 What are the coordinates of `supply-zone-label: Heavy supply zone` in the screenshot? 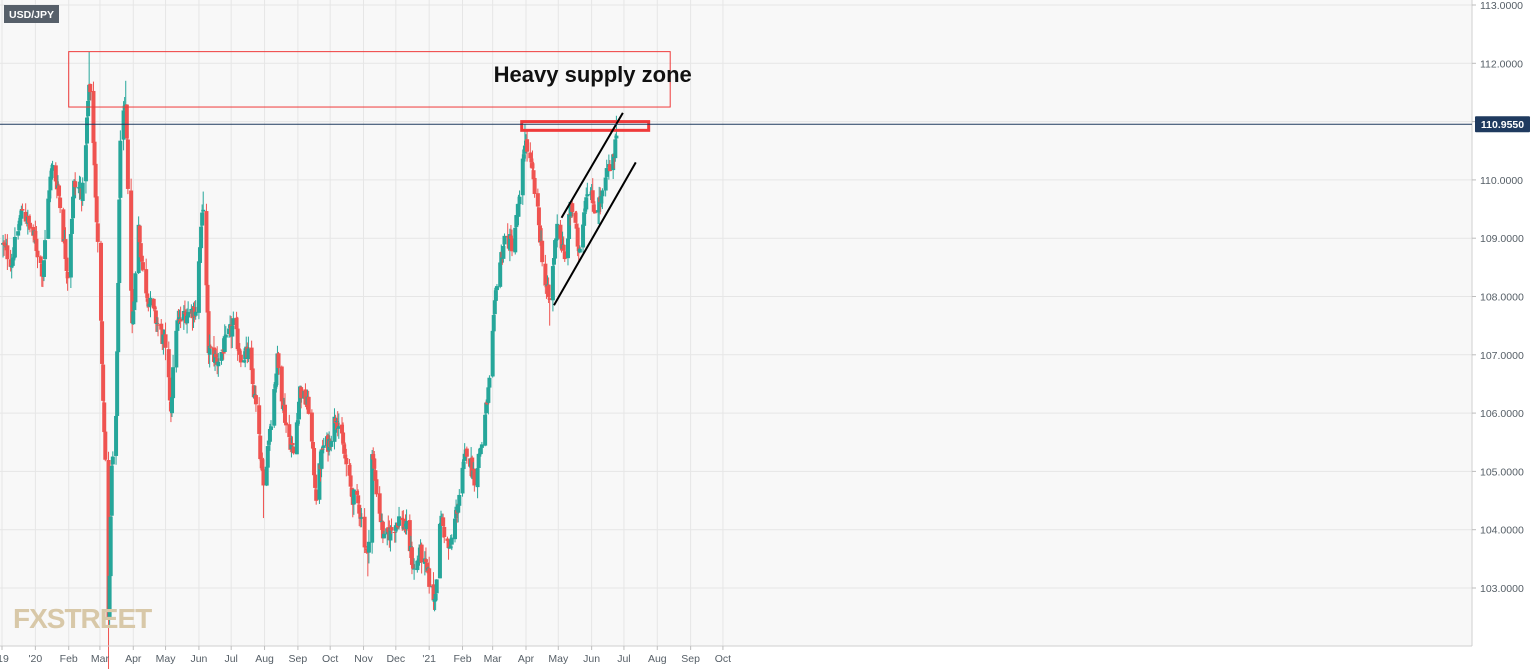 It's located at (593, 74).